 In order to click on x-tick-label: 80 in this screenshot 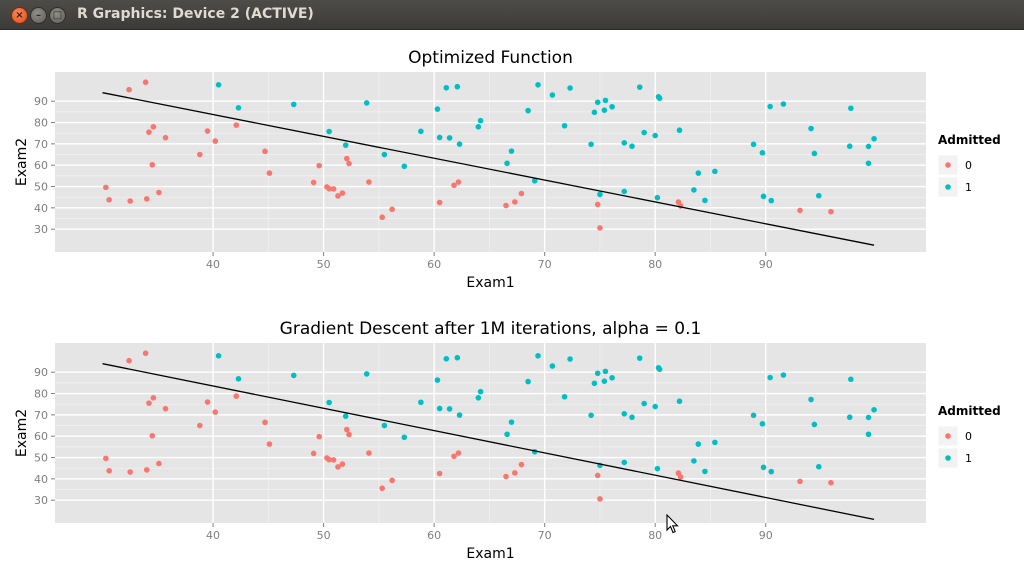, I will do `click(655, 535)`.